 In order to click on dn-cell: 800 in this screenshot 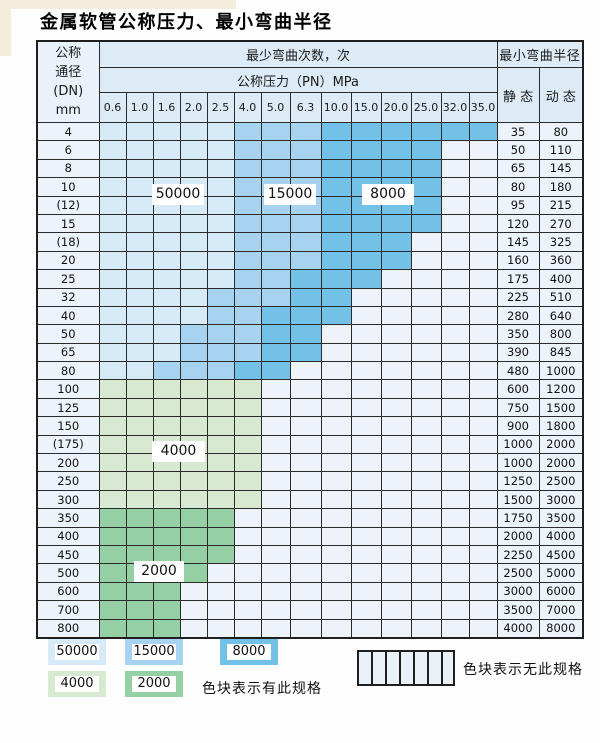, I will do `click(68, 628)`.